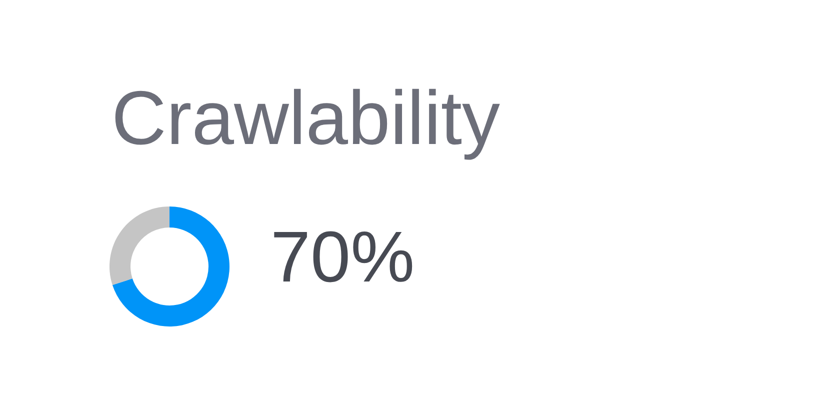  Describe the element at coordinates (342, 258) in the screenshot. I see `data-label: 70%` at that location.